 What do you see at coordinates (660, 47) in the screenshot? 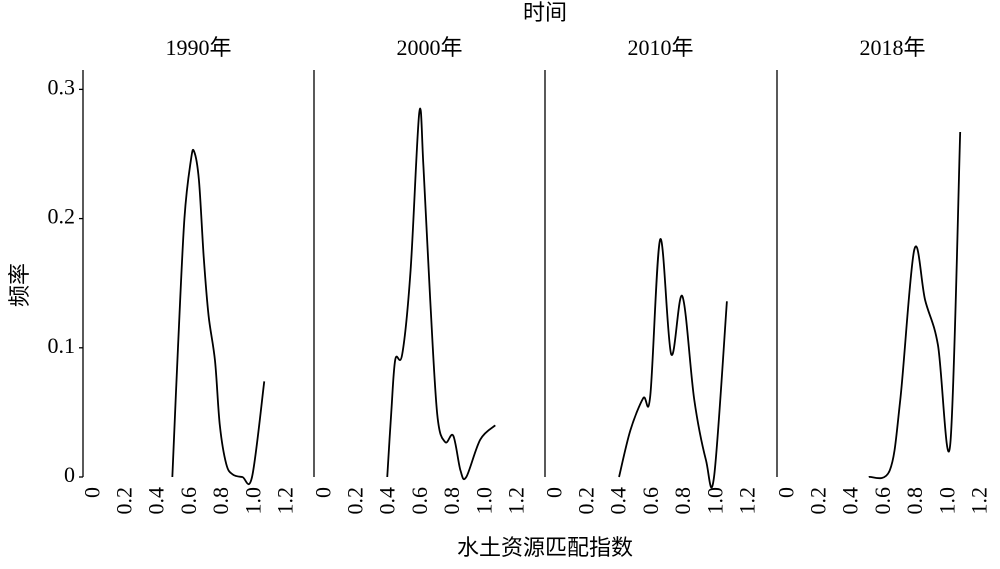
I see `panel-title: 2010年` at bounding box center [660, 47].